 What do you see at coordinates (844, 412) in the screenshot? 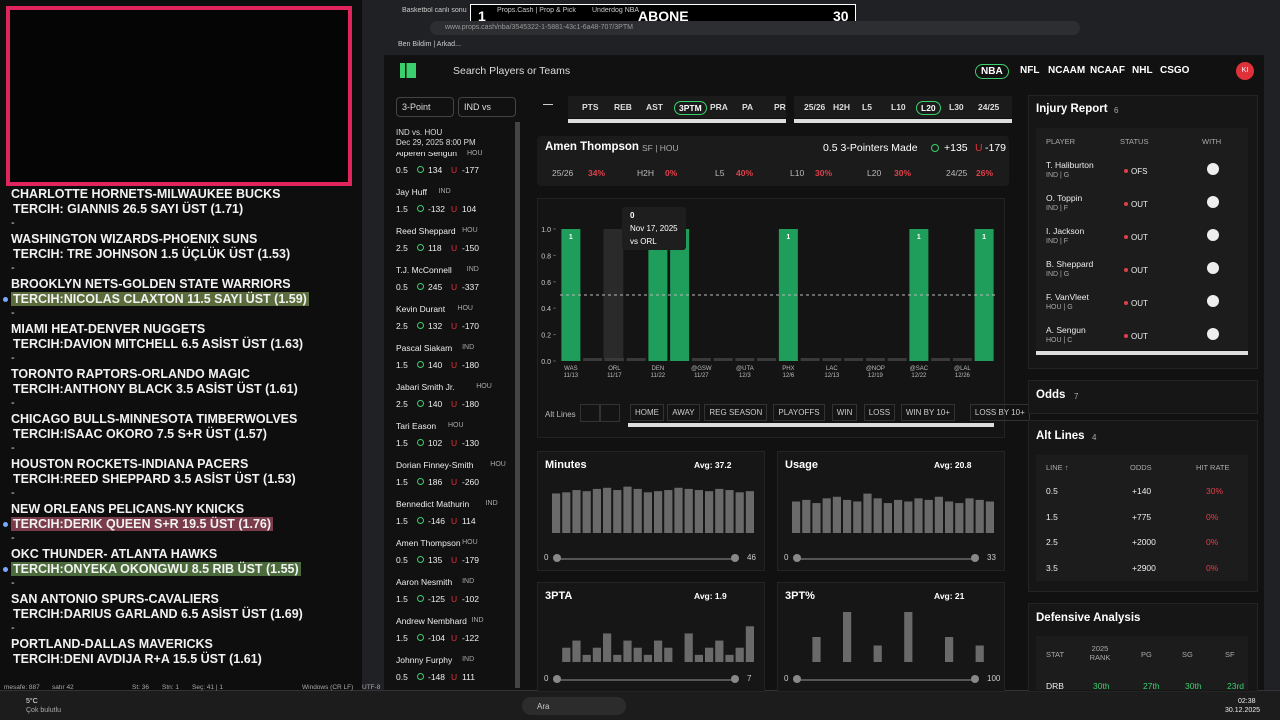
I see `filter-chip: WIN` at bounding box center [844, 412].